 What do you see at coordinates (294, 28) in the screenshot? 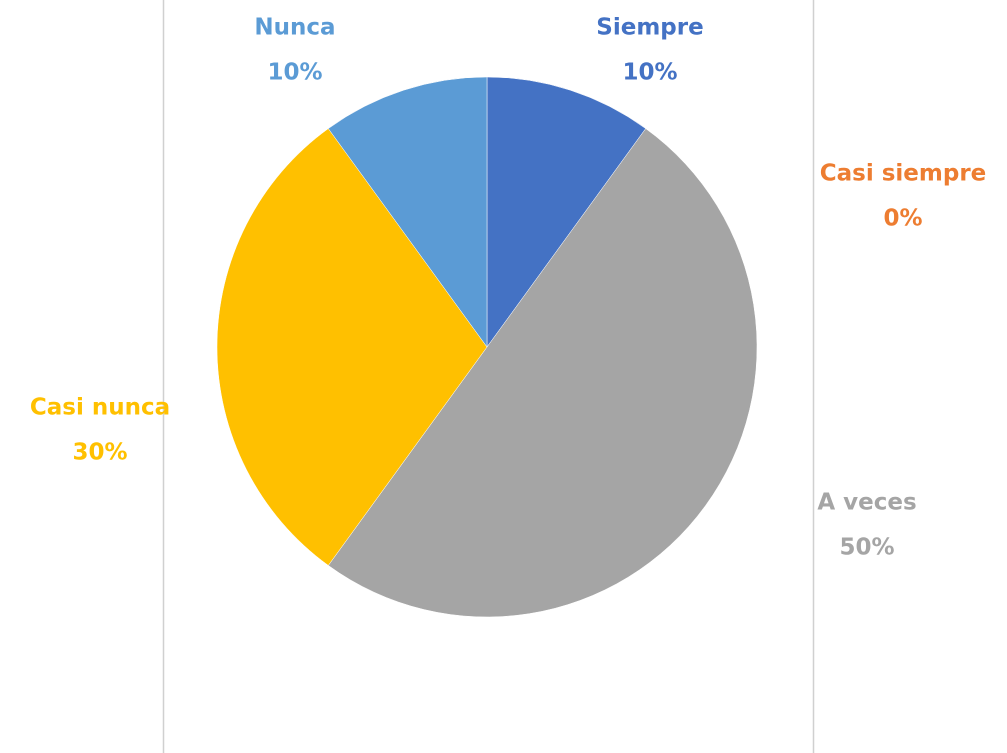
I see `slice-category-label: Nunca` at bounding box center [294, 28].